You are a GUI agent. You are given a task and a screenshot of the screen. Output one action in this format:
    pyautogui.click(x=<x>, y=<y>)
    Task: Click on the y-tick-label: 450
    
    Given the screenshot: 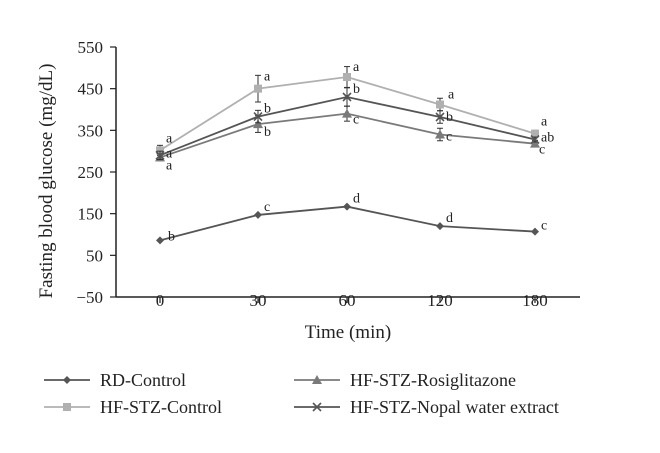 What is the action you would take?
    pyautogui.click(x=91, y=89)
    